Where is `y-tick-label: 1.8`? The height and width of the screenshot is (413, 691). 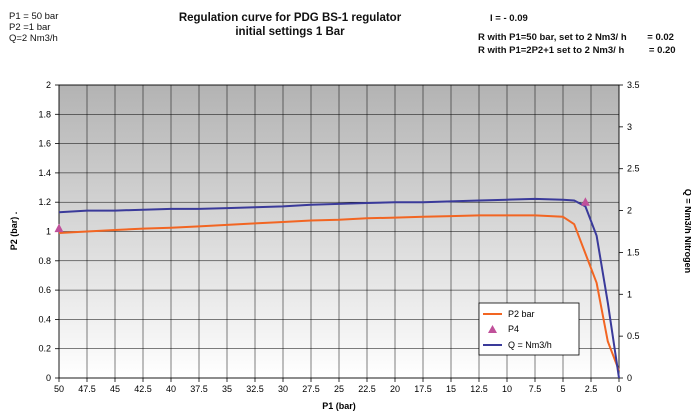 y-tick-label: 1.8 is located at coordinates (44, 114).